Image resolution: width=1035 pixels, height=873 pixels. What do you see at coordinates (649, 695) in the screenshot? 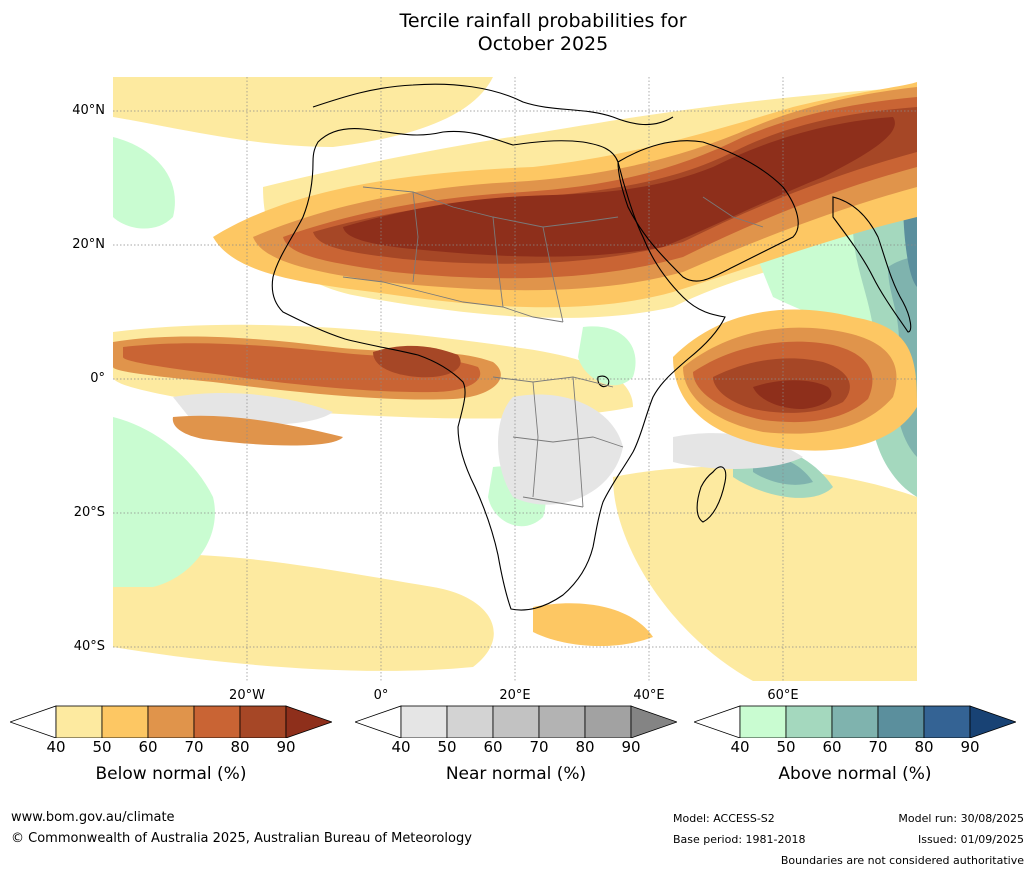
I see `lon-label-40e: 40°E` at bounding box center [649, 695].